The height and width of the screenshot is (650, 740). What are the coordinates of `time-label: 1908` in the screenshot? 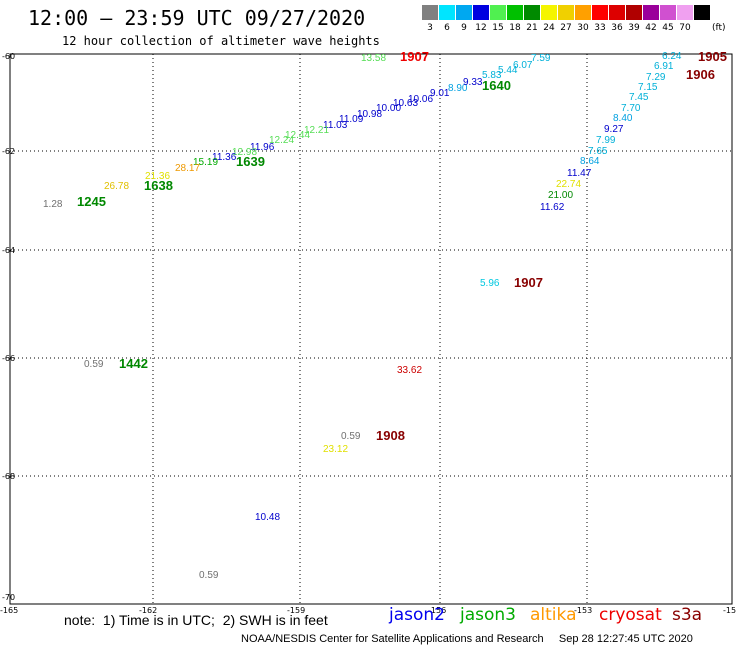 It's located at (390, 435).